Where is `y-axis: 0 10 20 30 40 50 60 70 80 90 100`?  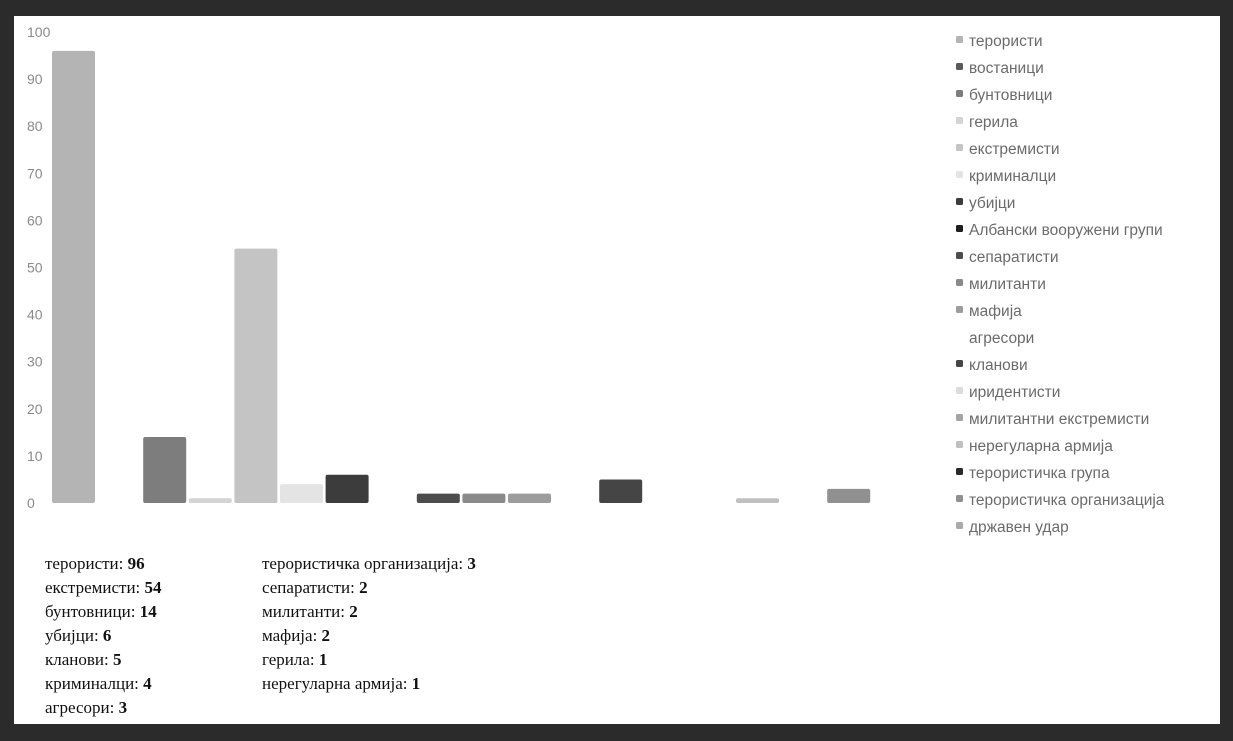
y-axis: 0 10 20 30 40 50 60 70 80 90 100 is located at coordinates (39, 267).